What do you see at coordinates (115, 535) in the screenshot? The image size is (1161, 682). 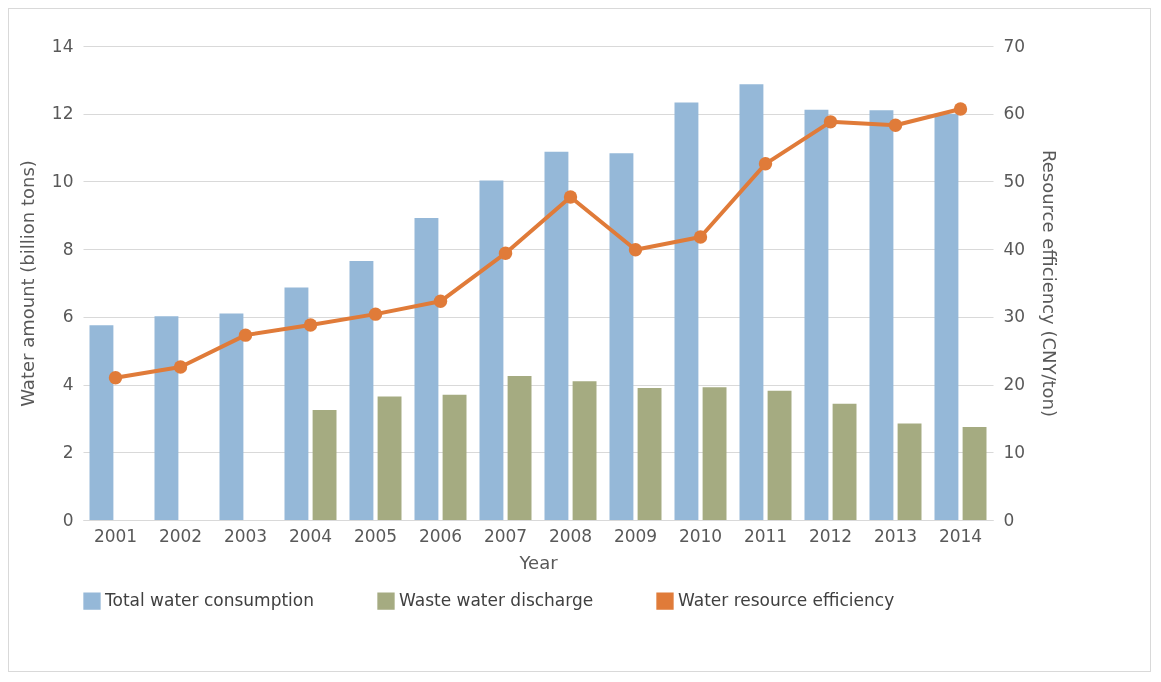 I see `x-tick-label: 2001` at bounding box center [115, 535].